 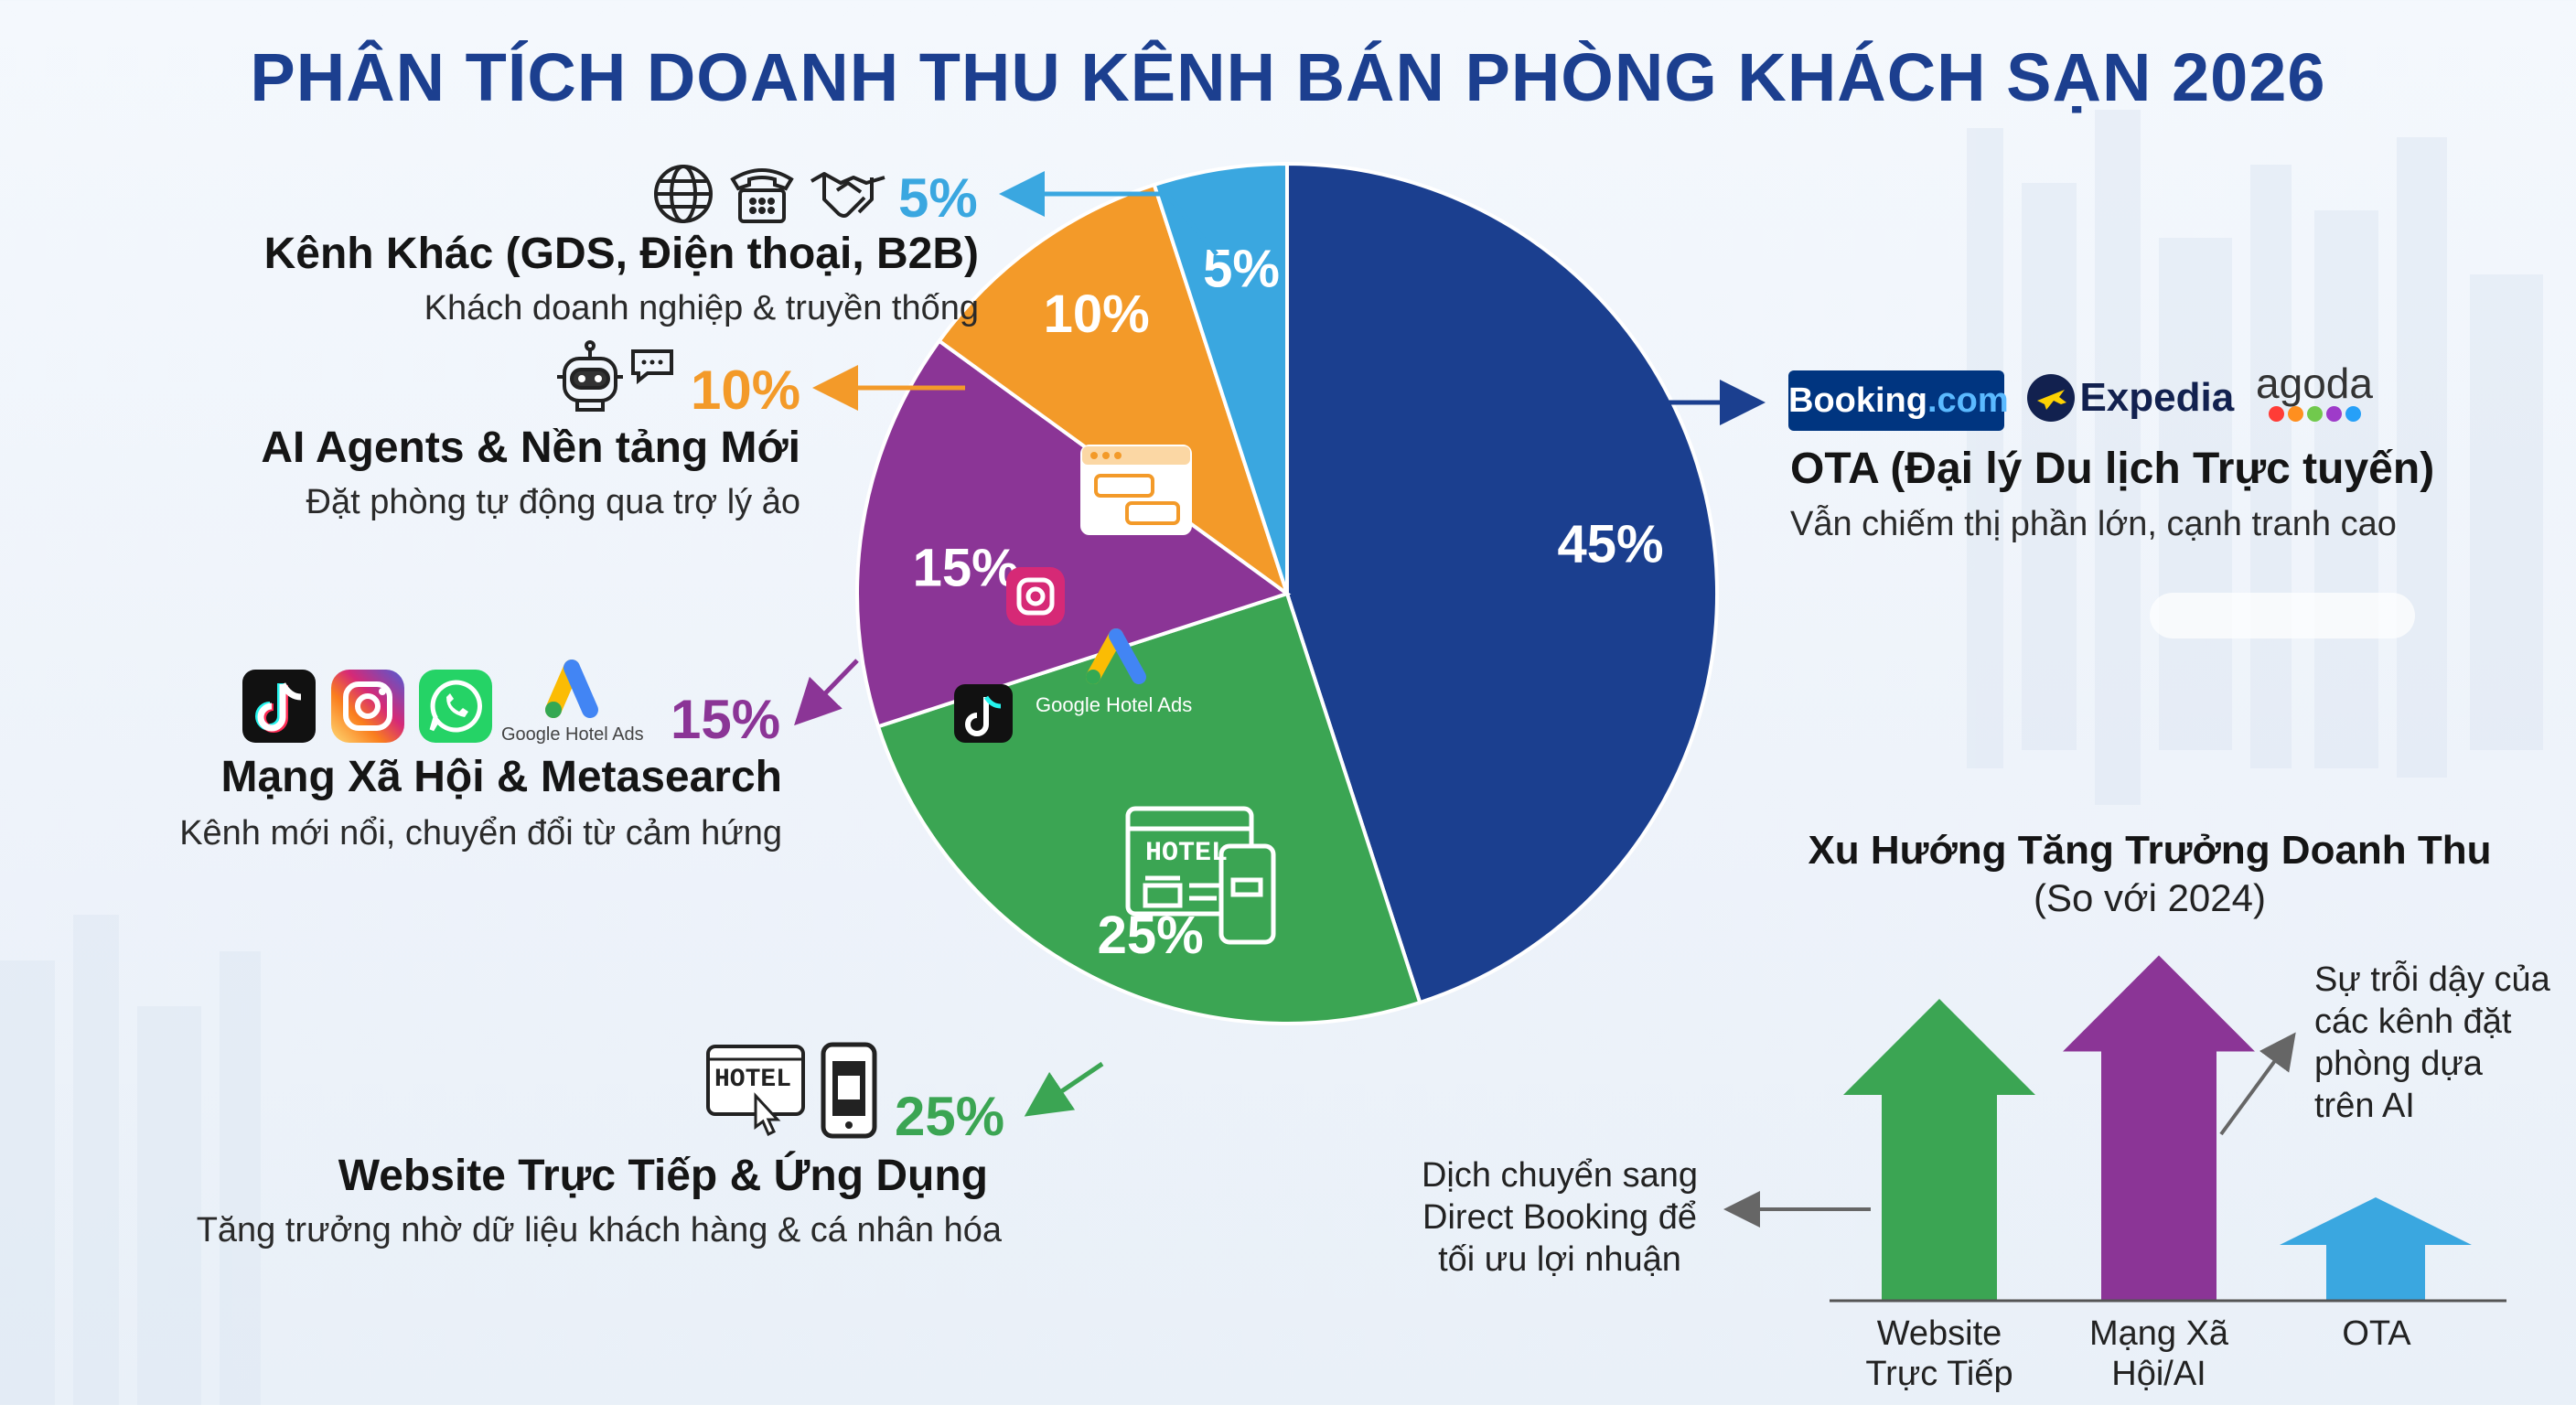 I want to click on hotel-website-icon, so click(x=756, y=1091).